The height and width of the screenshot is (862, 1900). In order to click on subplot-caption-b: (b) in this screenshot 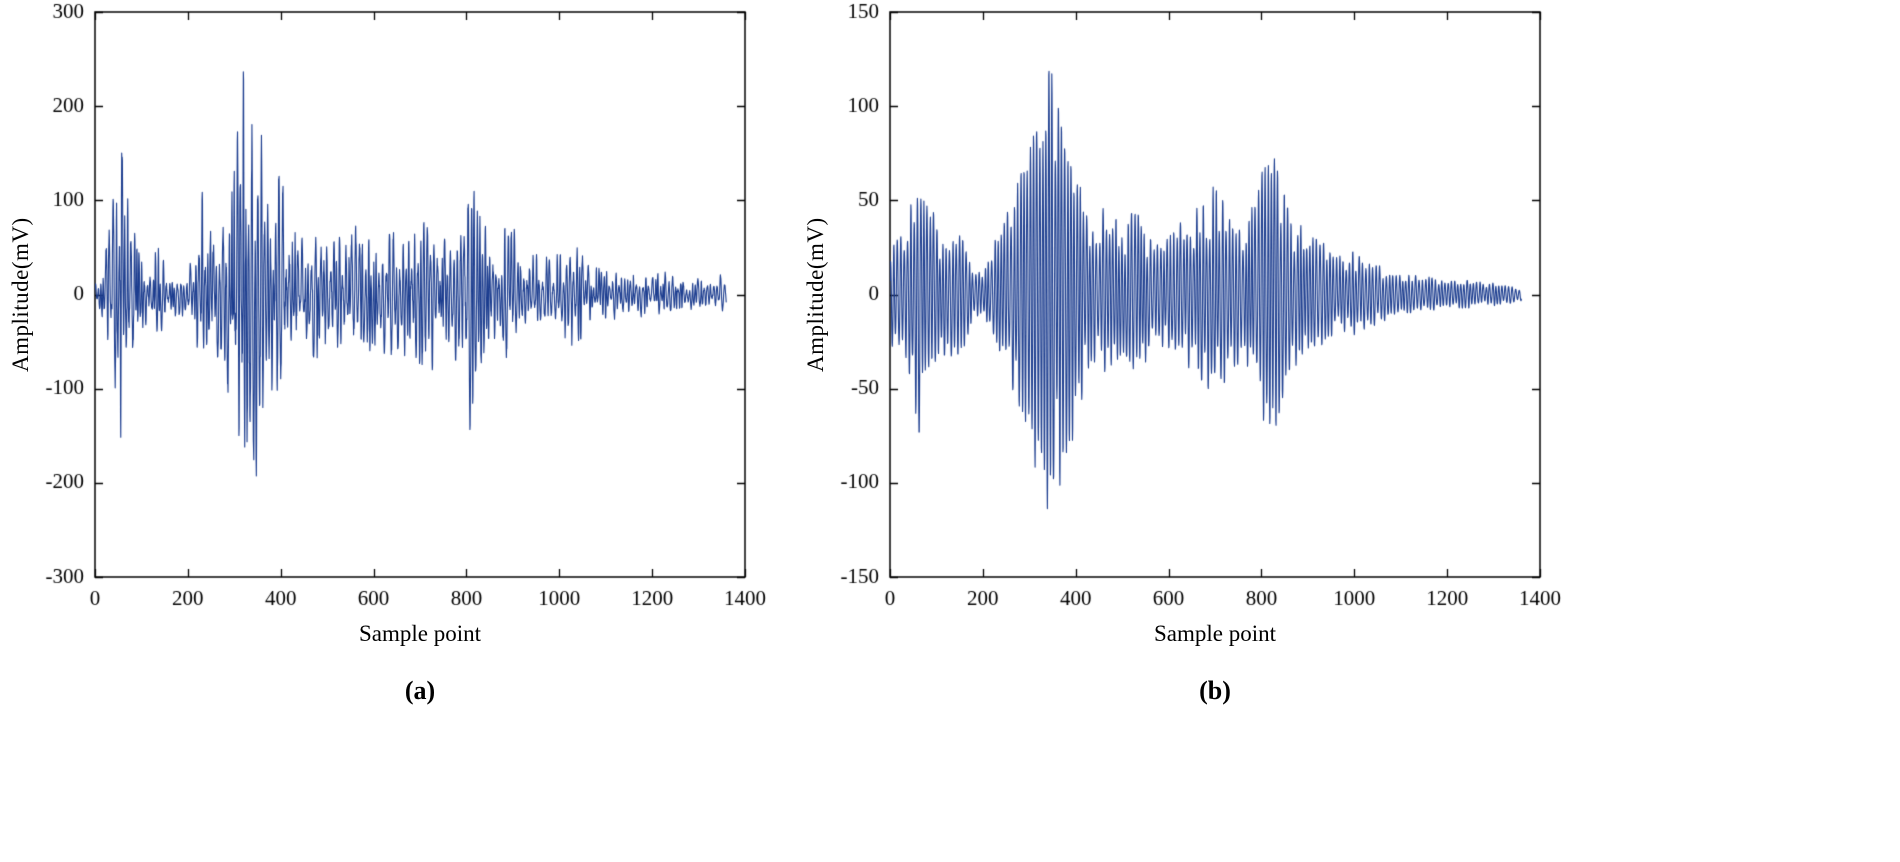, I will do `click(1215, 690)`.